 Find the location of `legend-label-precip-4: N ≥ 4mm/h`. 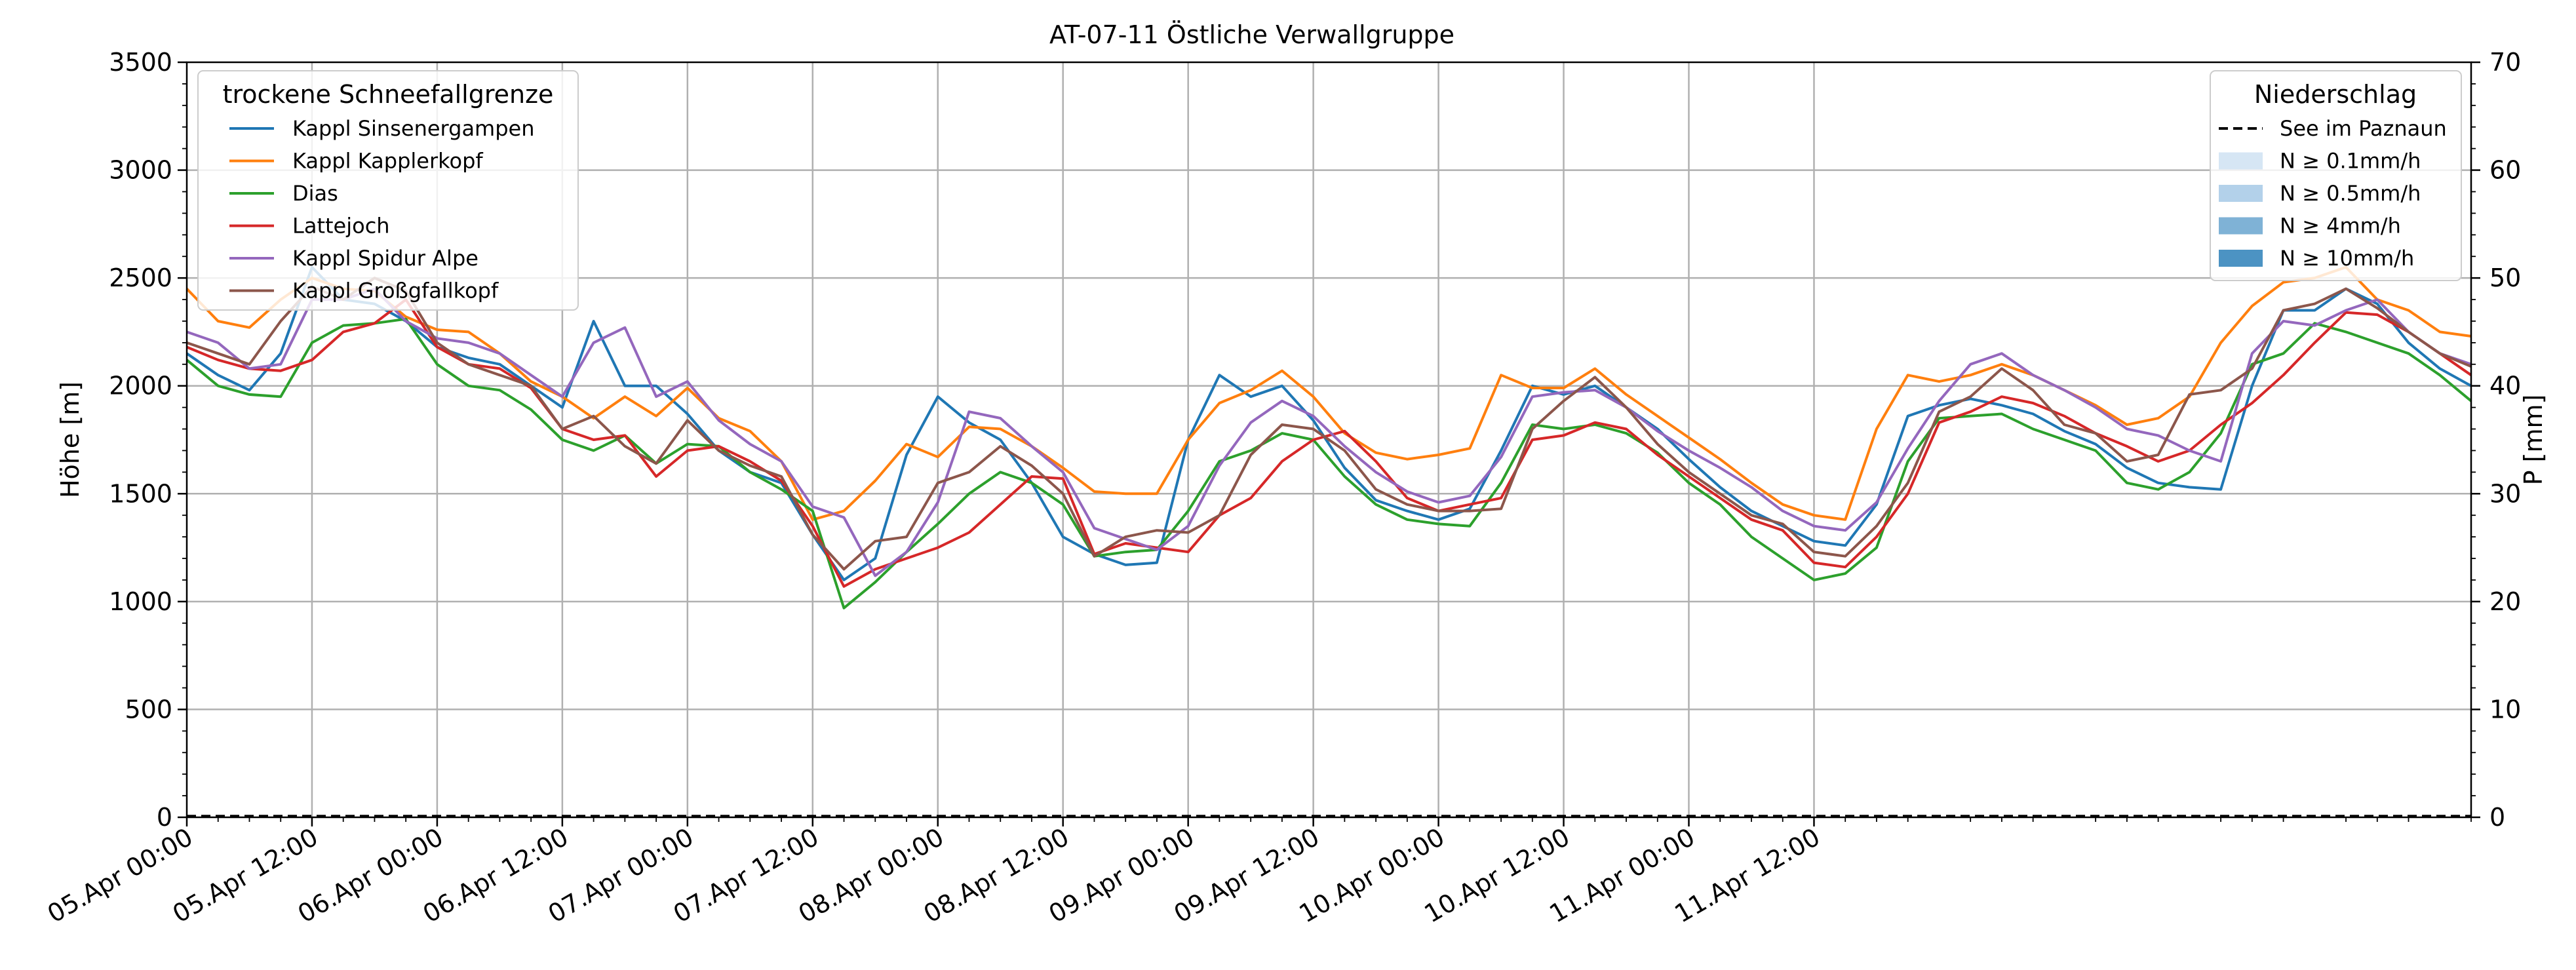

legend-label-precip-4: N ≥ 4mm/h is located at coordinates (2340, 226).